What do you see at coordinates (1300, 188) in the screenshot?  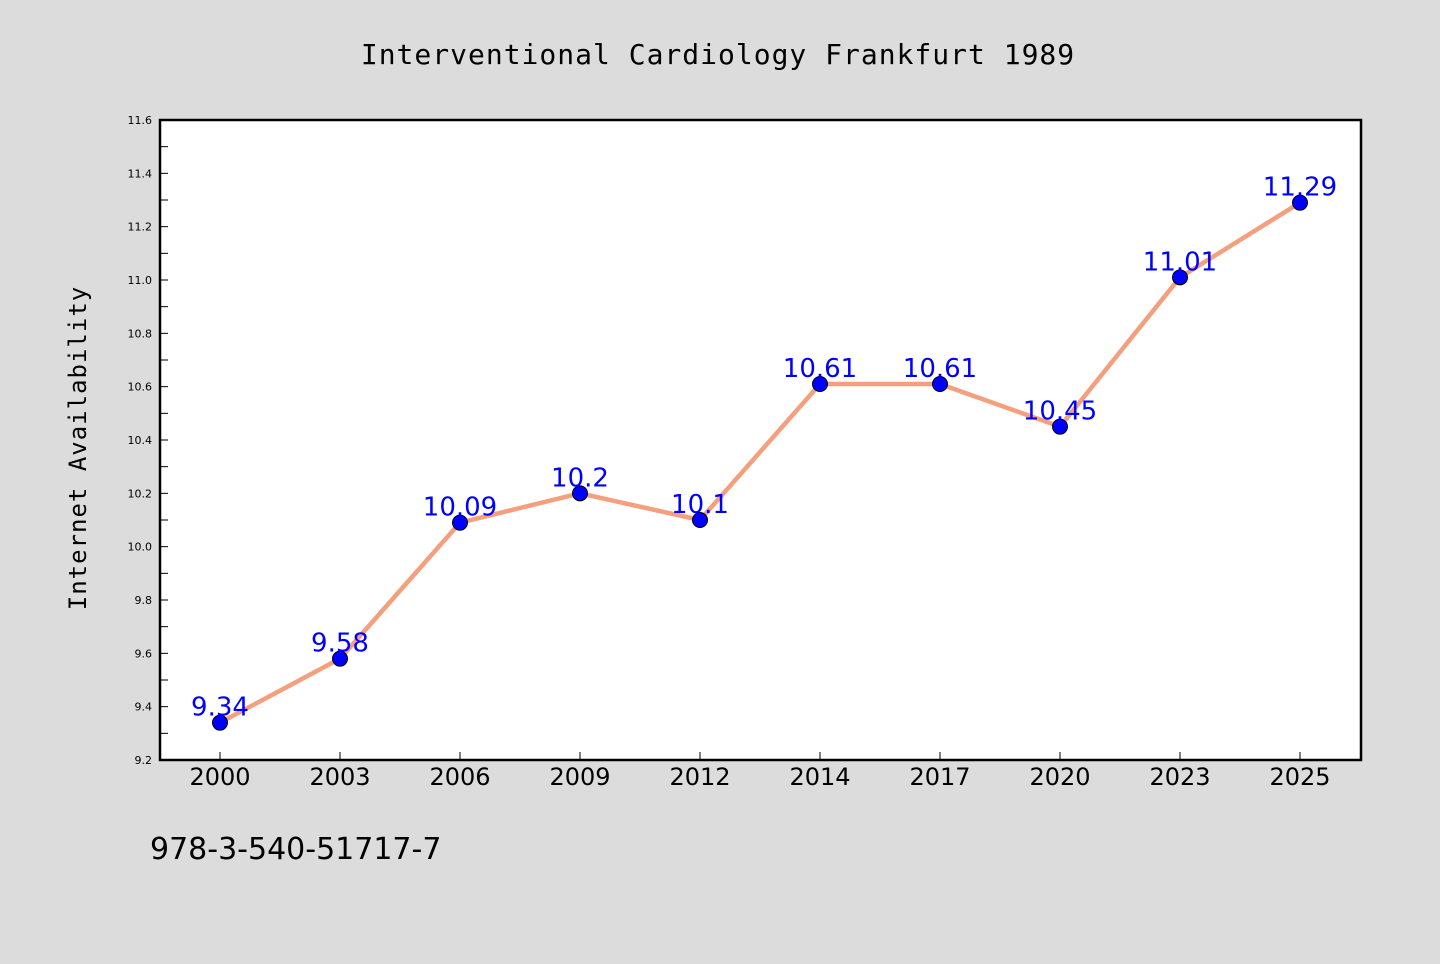 I see `data-label: 11.29` at bounding box center [1300, 188].